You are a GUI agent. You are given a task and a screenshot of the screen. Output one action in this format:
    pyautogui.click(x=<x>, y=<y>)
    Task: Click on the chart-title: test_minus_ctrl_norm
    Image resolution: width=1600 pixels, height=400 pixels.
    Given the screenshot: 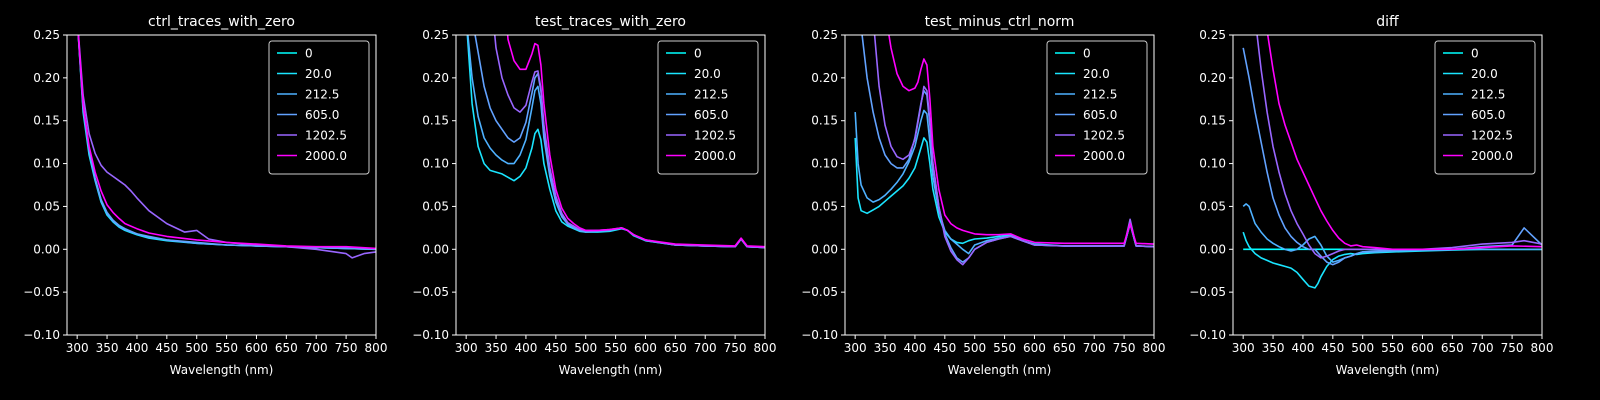 What is the action you would take?
    pyautogui.click(x=1000, y=22)
    